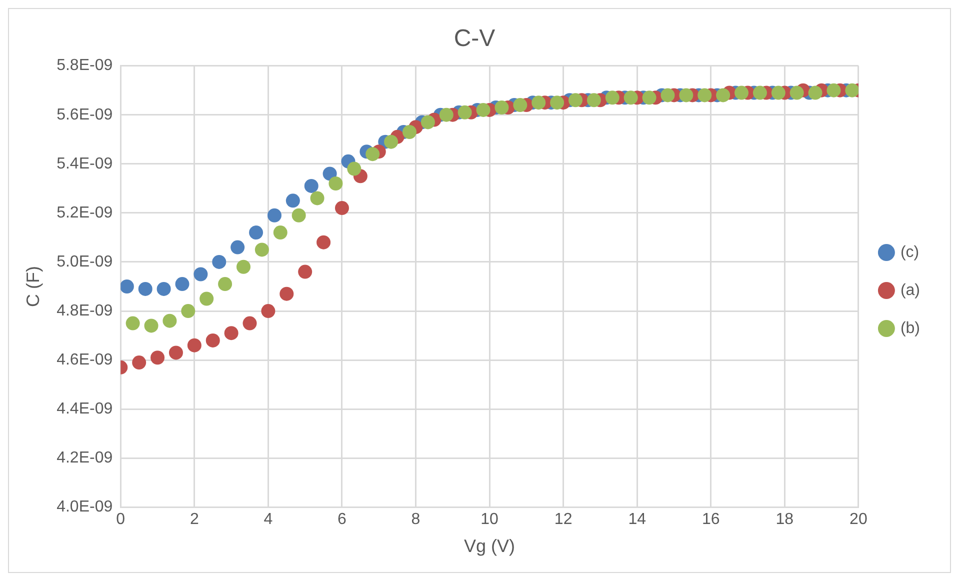 The width and height of the screenshot is (961, 583). I want to click on x-axis-title: Vg (V), so click(490, 546).